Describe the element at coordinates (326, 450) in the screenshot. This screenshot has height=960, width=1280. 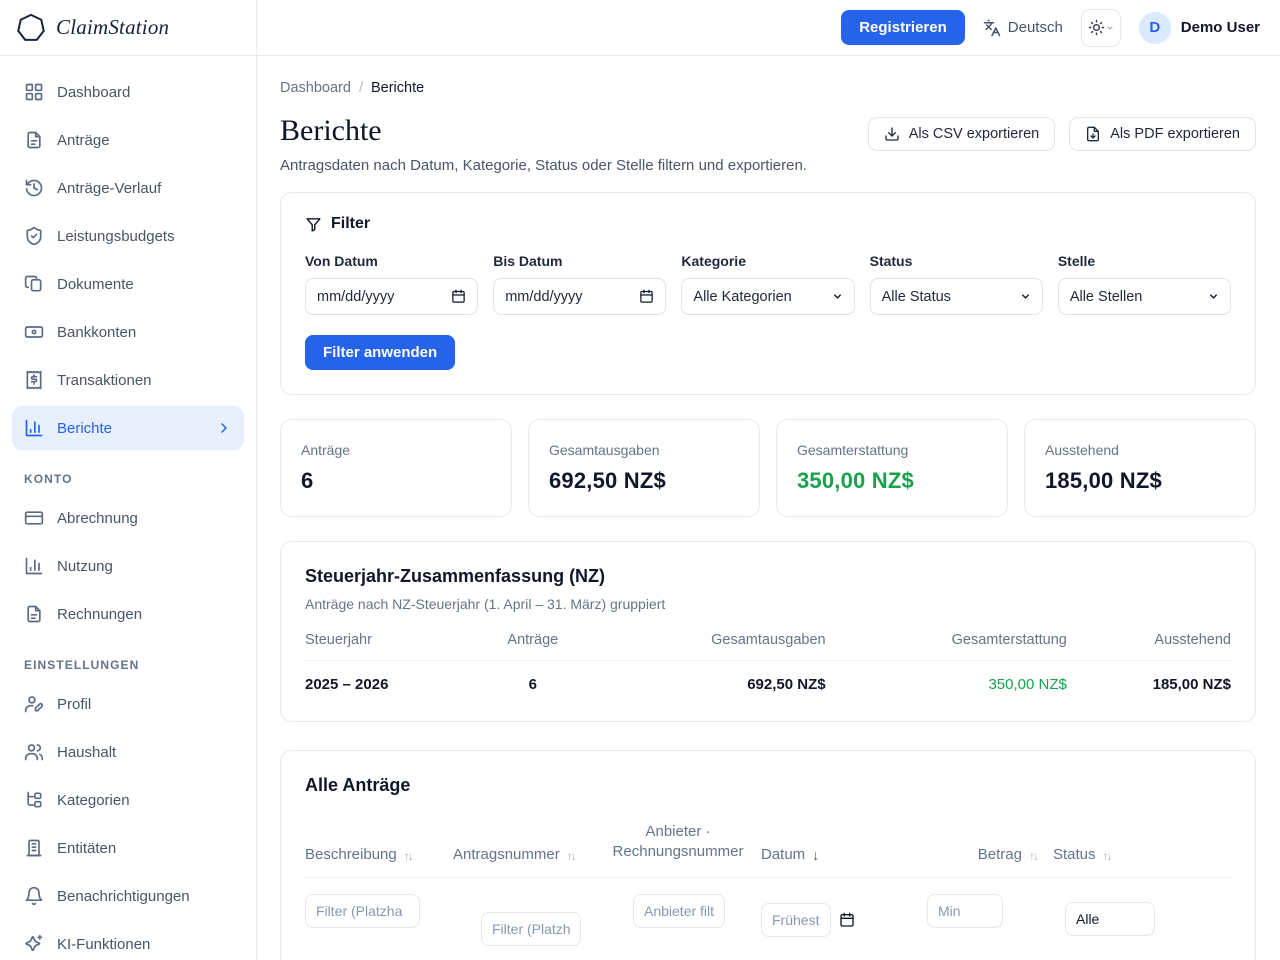
I see `stat-label: Anträge` at that location.